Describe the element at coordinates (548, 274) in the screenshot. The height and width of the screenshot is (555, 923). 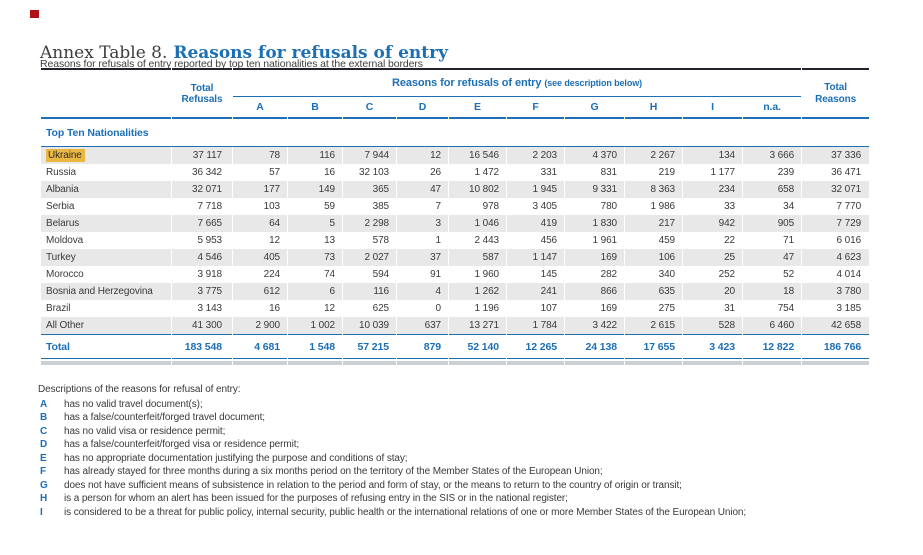
I see `value-cell: 145` at that location.